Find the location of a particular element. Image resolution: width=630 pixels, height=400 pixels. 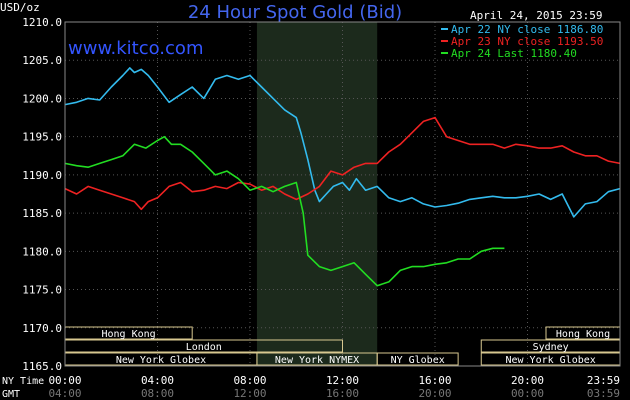

x-tick-ny: 00:00 is located at coordinates (64, 380).